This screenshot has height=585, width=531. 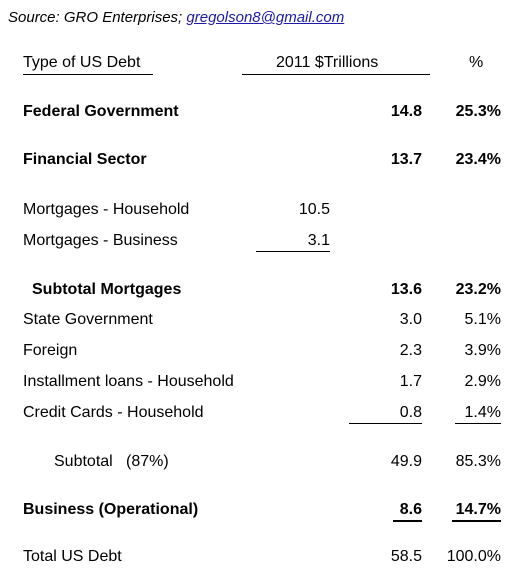 What do you see at coordinates (407, 521) in the screenshot?
I see `business-value-underline` at bounding box center [407, 521].